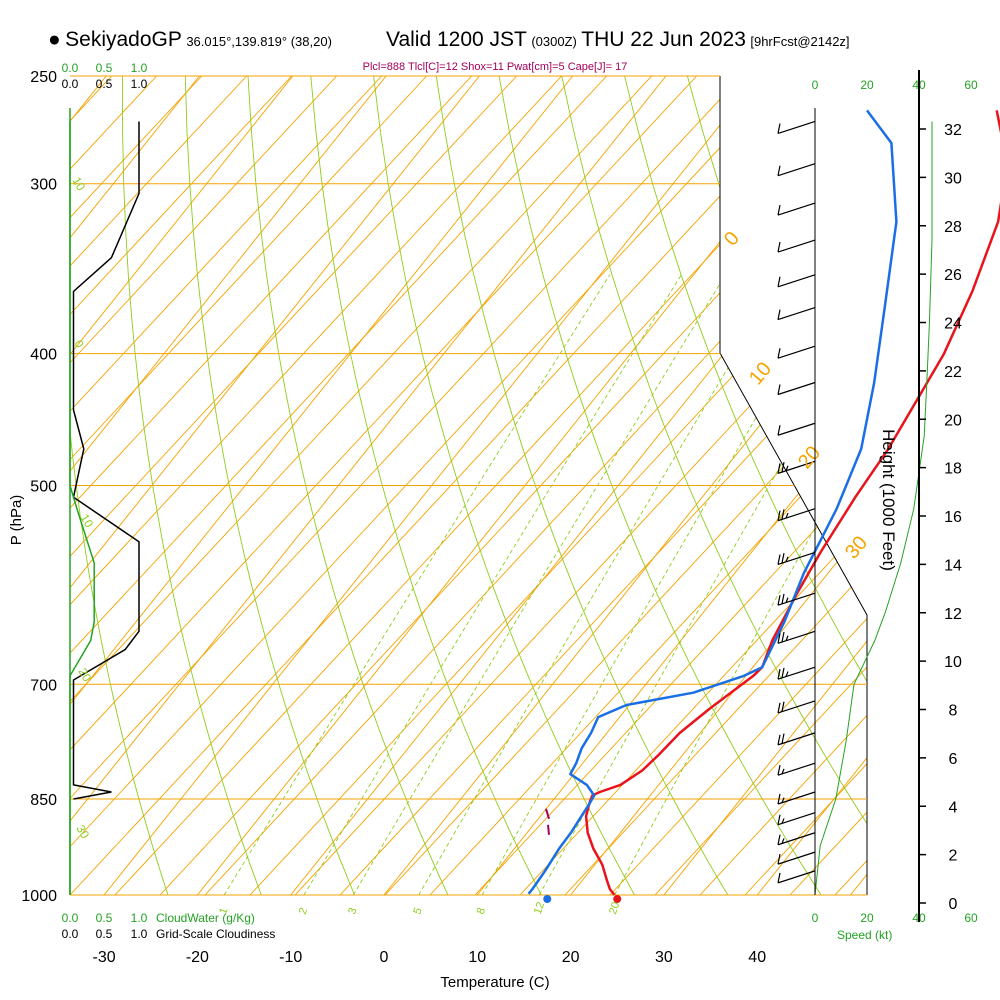 The width and height of the screenshot is (1000, 1000). Describe the element at coordinates (953, 178) in the screenshot. I see `height-tick-label: 30` at that location.